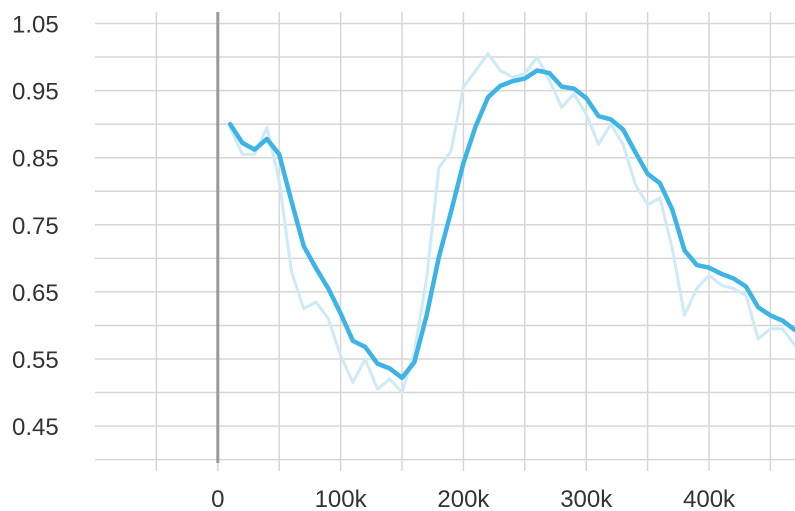  What do you see at coordinates (35, 92) in the screenshot?
I see `y-tick-label: 0.95` at bounding box center [35, 92].